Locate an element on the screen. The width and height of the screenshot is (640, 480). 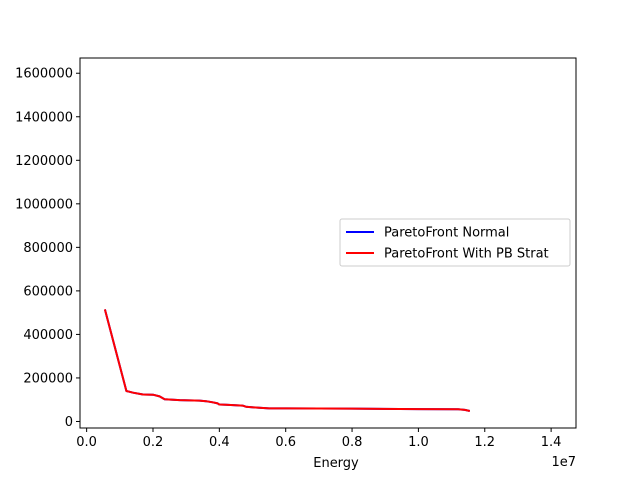
x-tick-label: 0.0 is located at coordinates (86, 442).